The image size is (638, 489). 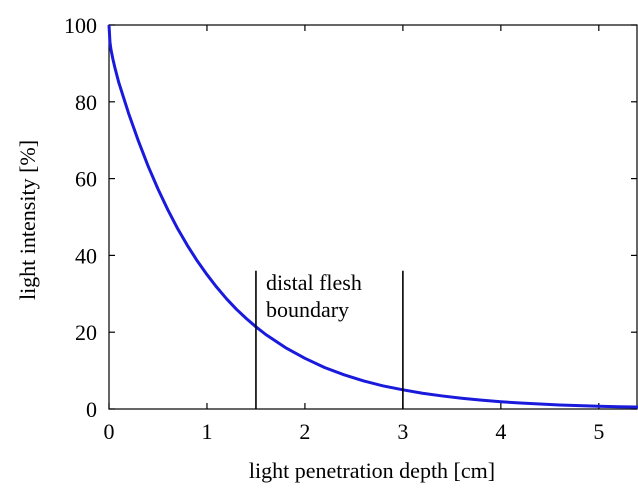 I want to click on y-tick-label: 100, so click(x=80, y=25).